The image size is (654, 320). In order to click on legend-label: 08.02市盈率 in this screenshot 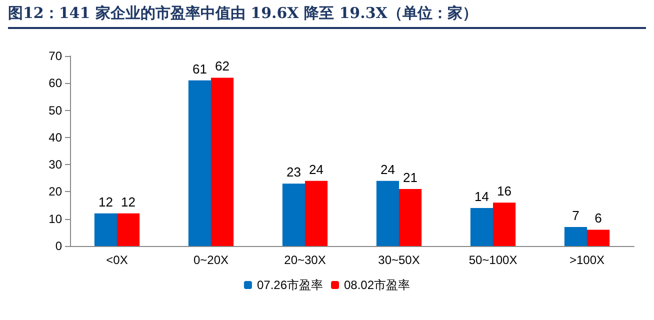, I will do `click(377, 285)`.